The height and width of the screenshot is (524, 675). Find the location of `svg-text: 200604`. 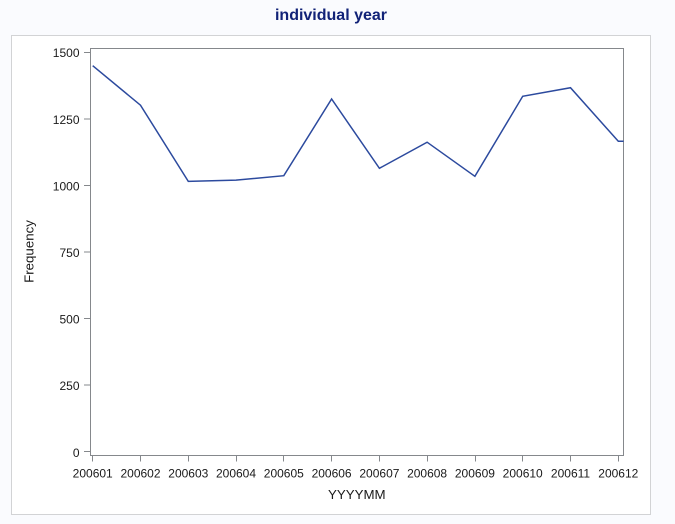

svg-text: 200604 is located at coordinates (236, 473).